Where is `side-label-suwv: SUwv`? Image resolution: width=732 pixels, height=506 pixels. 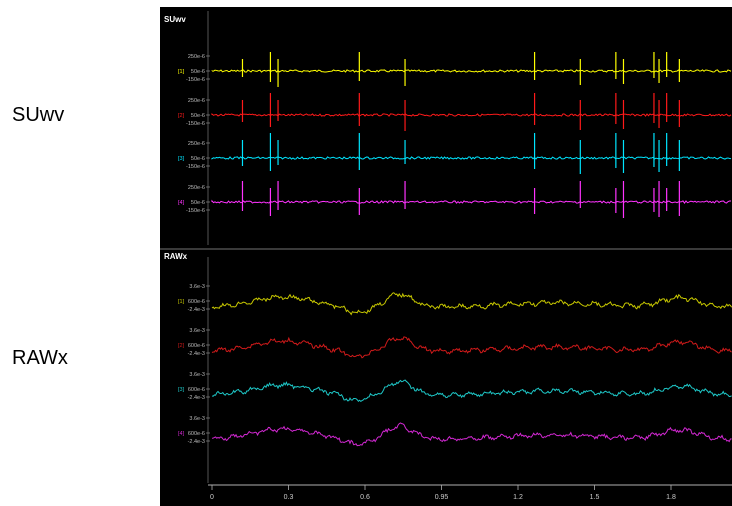 side-label-suwv: SUwv is located at coordinates (38, 115).